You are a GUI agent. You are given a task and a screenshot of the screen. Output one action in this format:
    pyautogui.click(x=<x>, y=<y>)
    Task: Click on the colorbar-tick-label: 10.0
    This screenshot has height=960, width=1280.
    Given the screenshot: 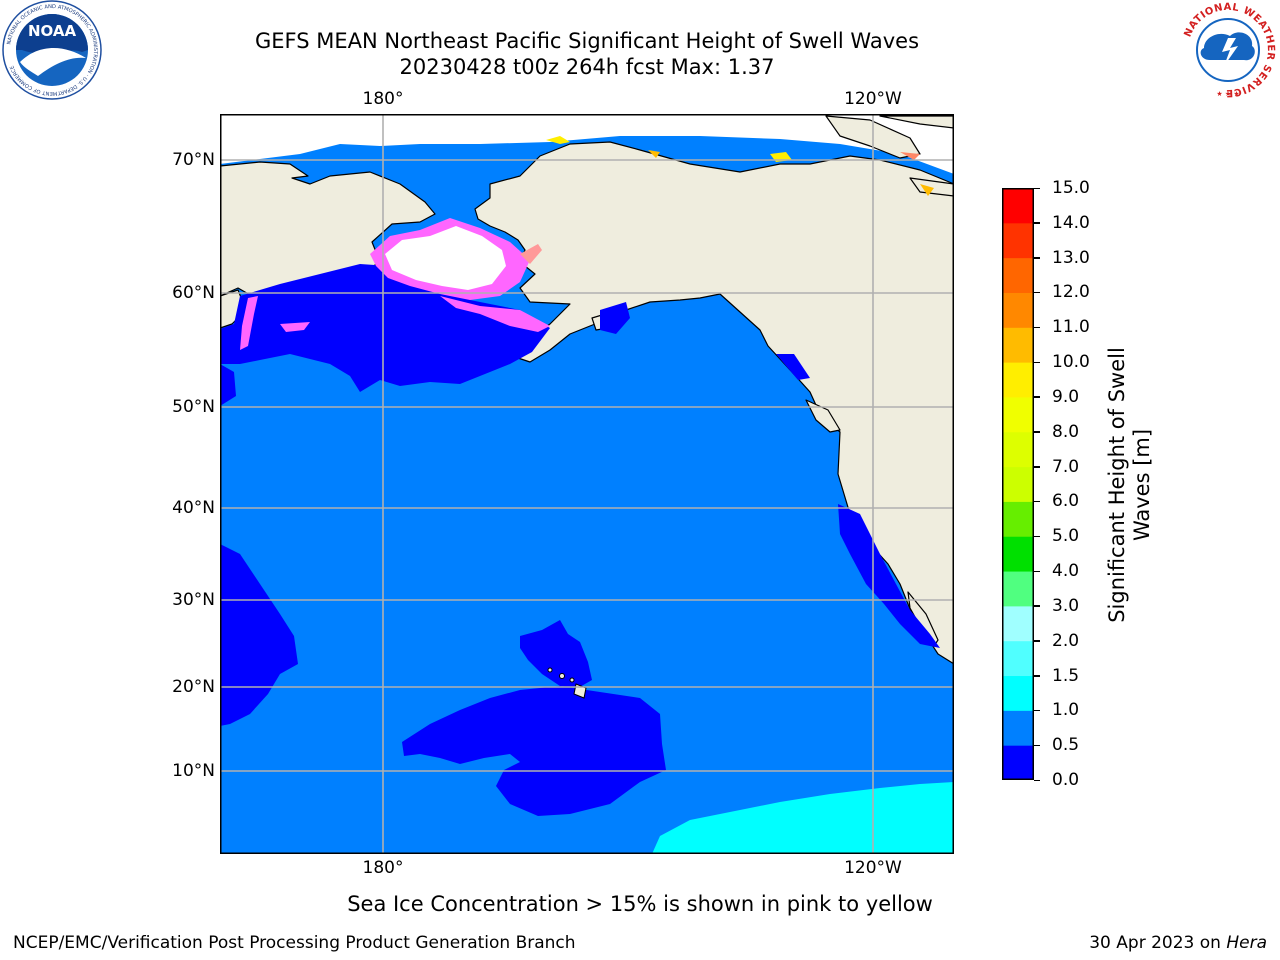 What is the action you would take?
    pyautogui.click(x=1071, y=362)
    